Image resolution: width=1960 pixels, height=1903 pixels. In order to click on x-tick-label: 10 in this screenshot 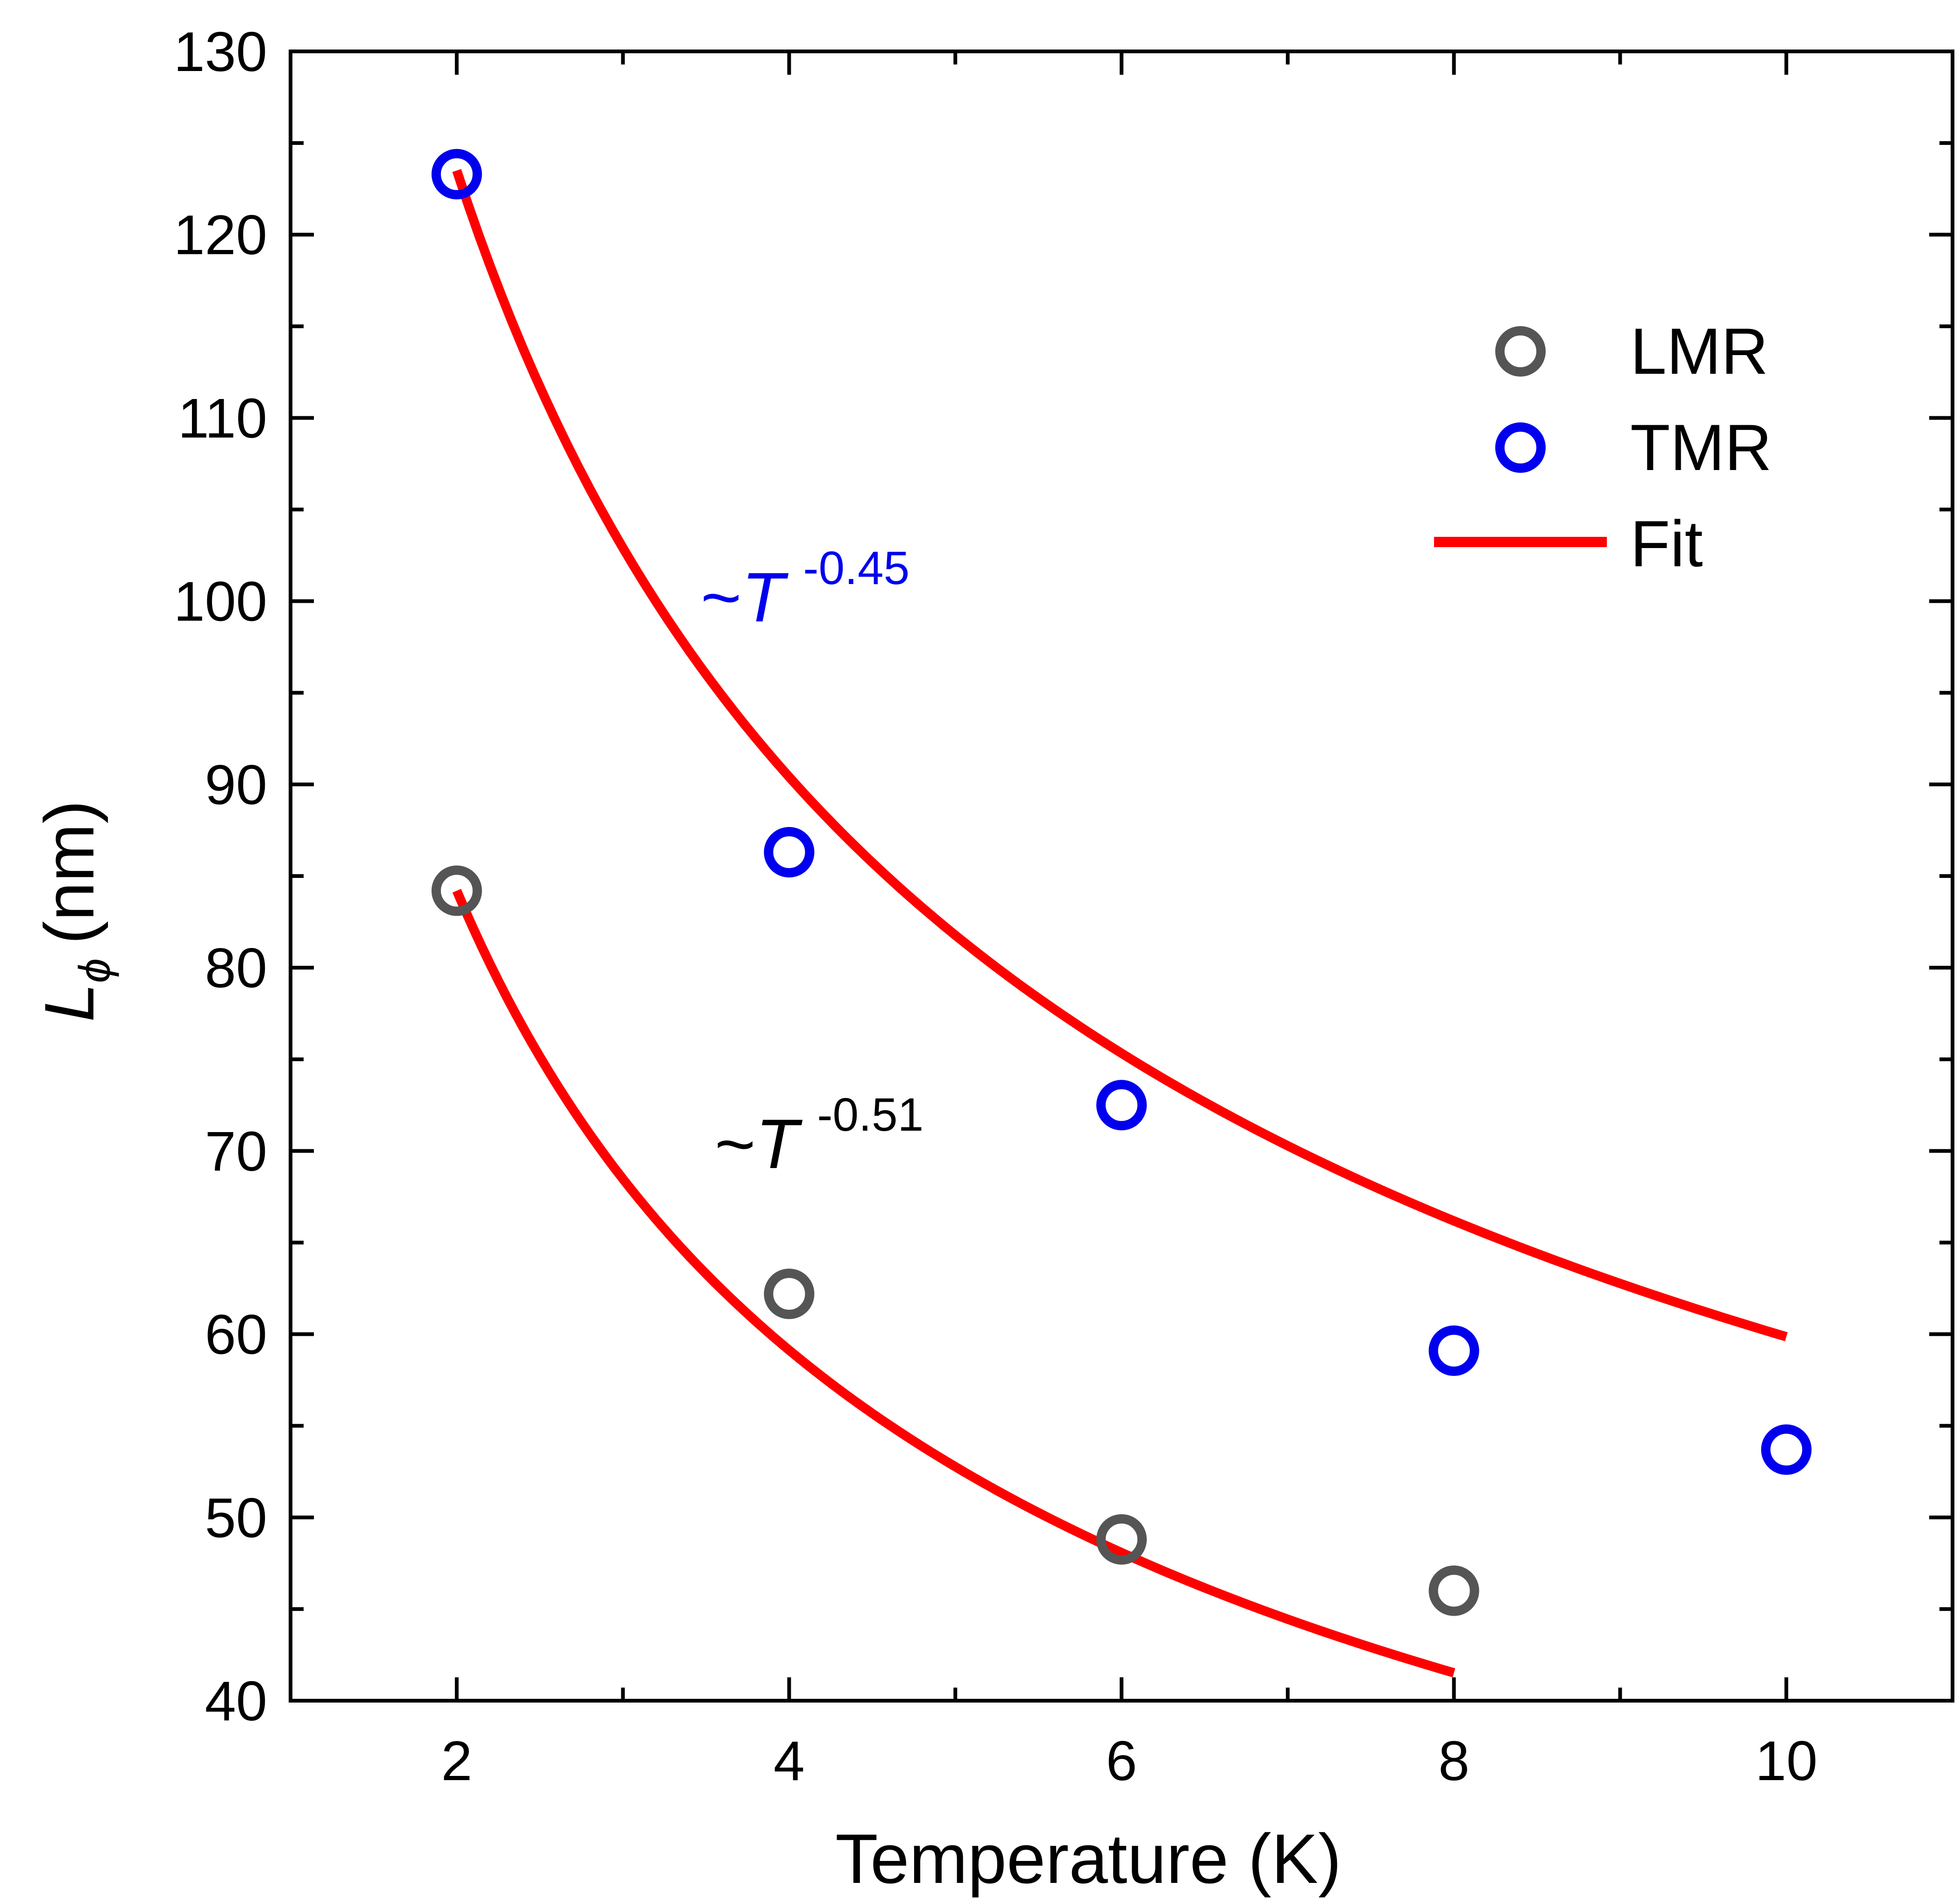, I will do `click(1786, 1761)`.